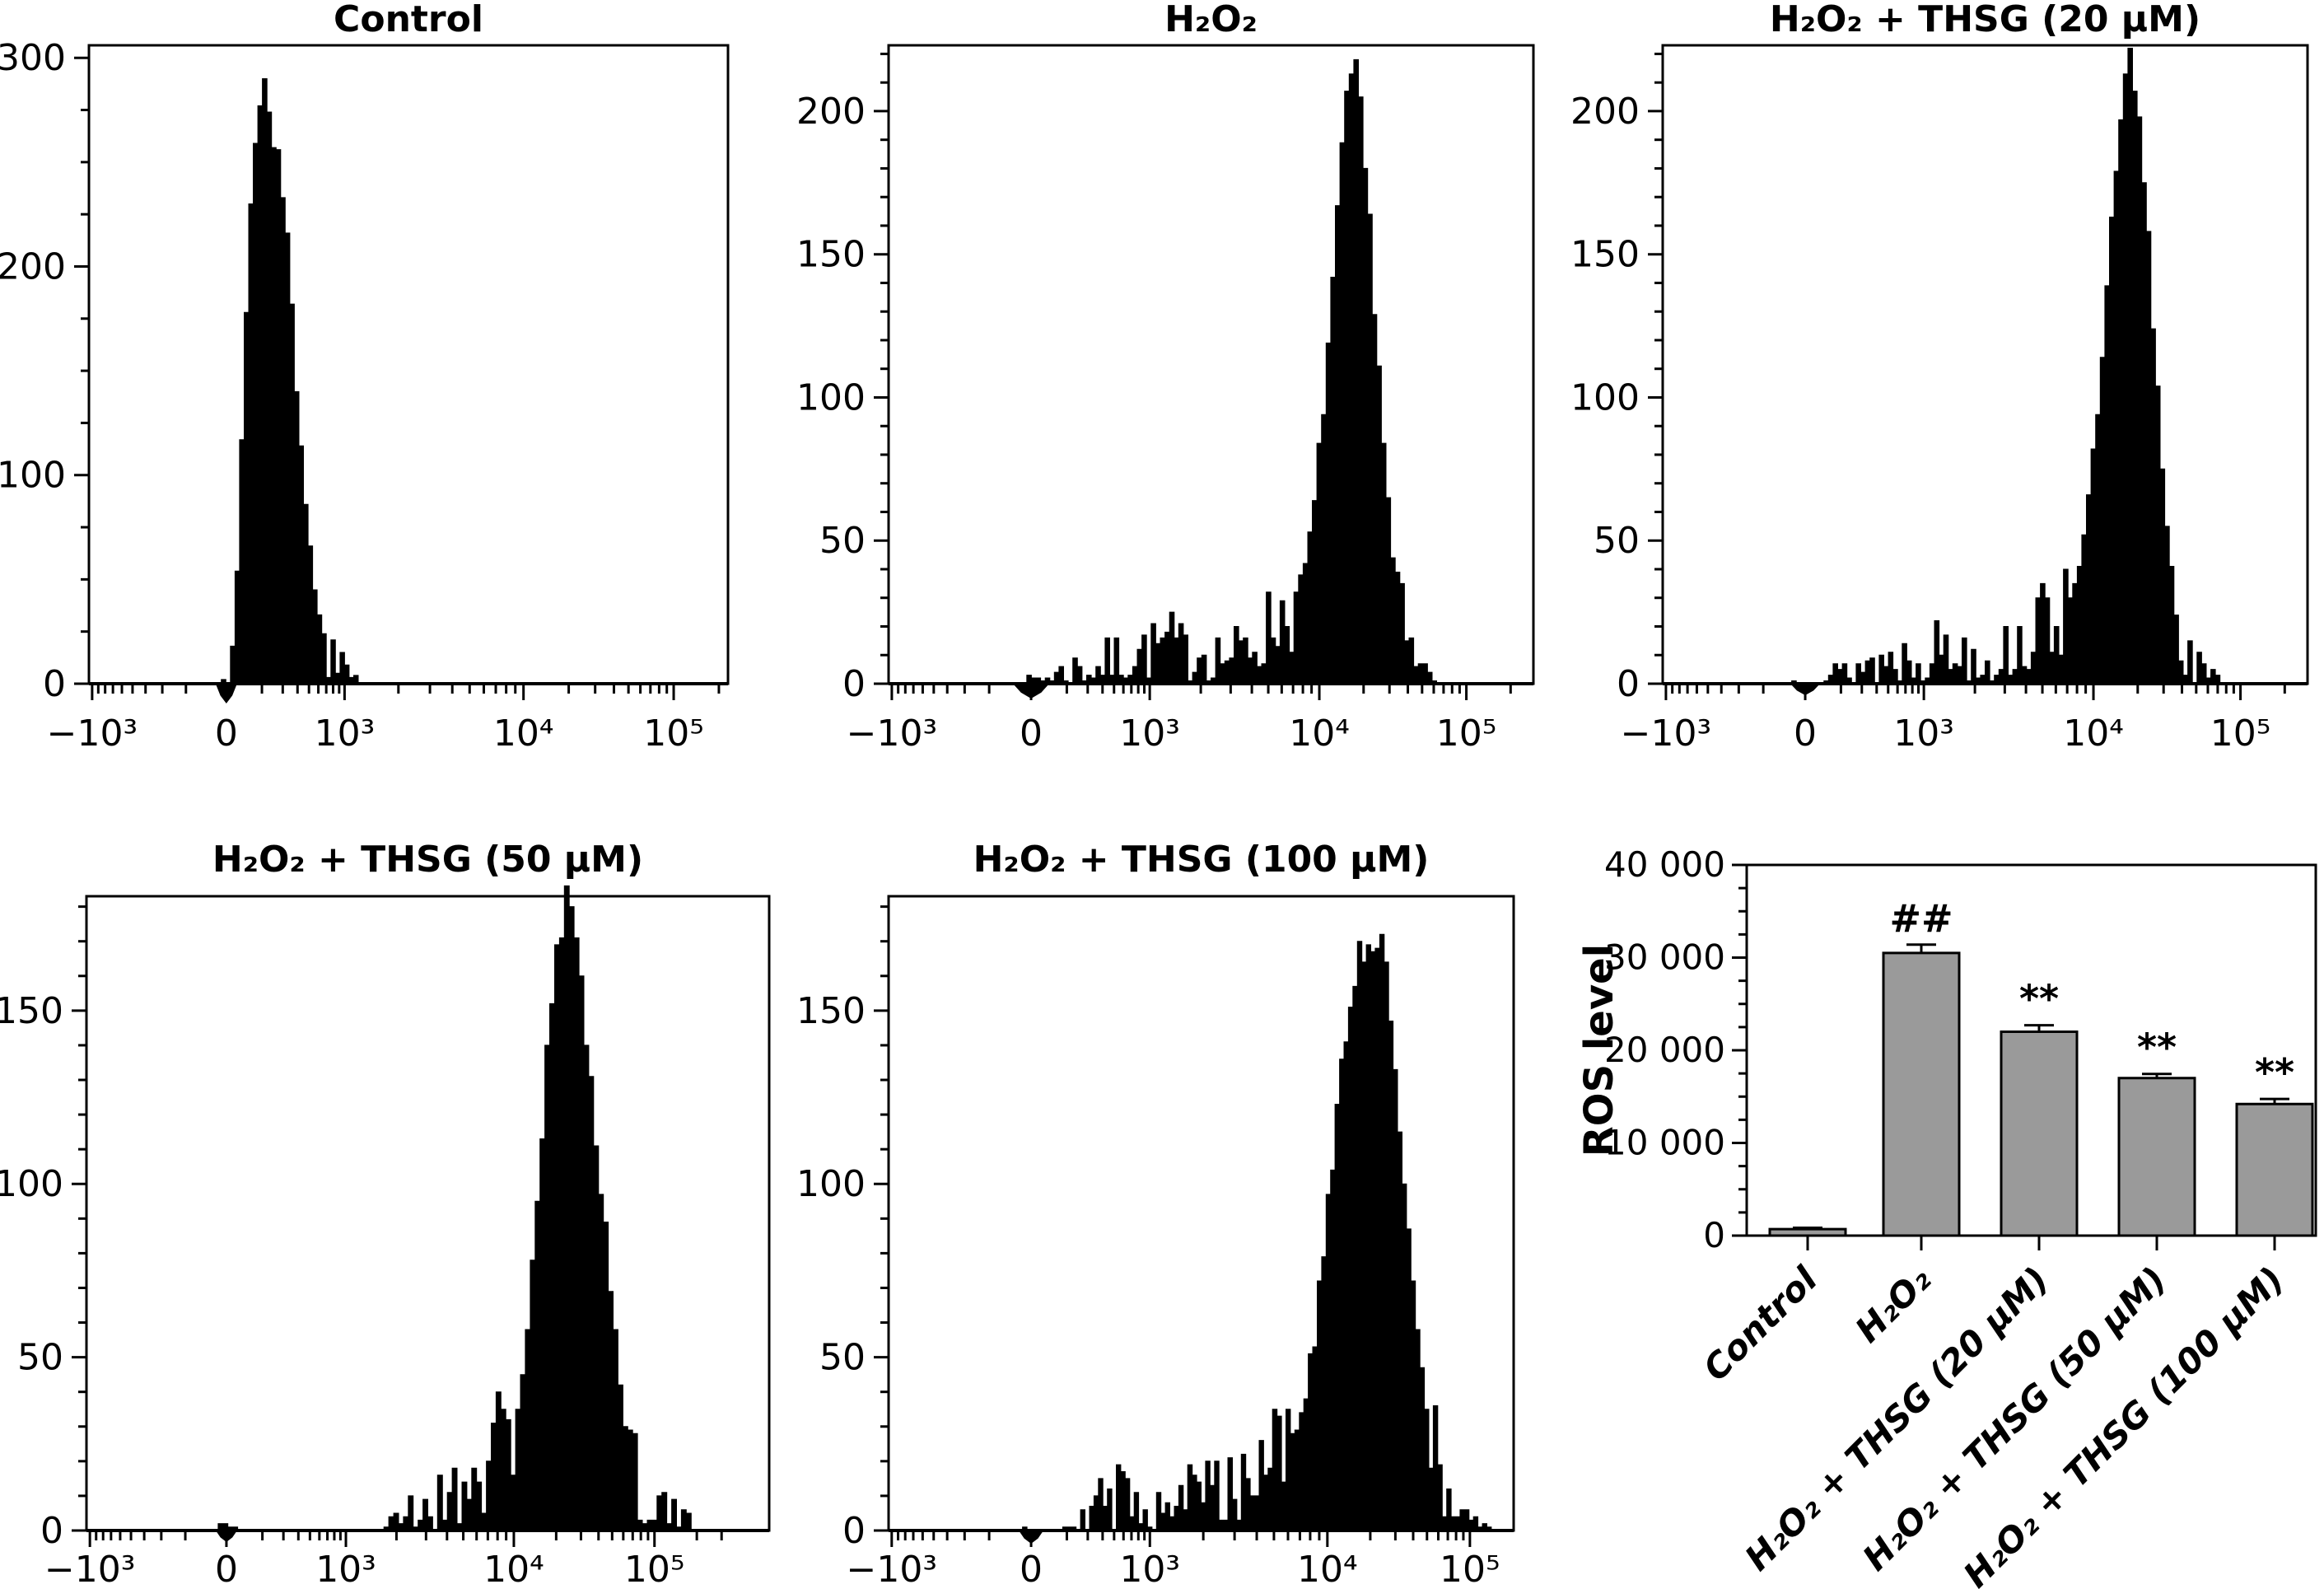  Describe the element at coordinates (1664, 957) in the screenshot. I see `y-tick-label: 30 000` at that location.